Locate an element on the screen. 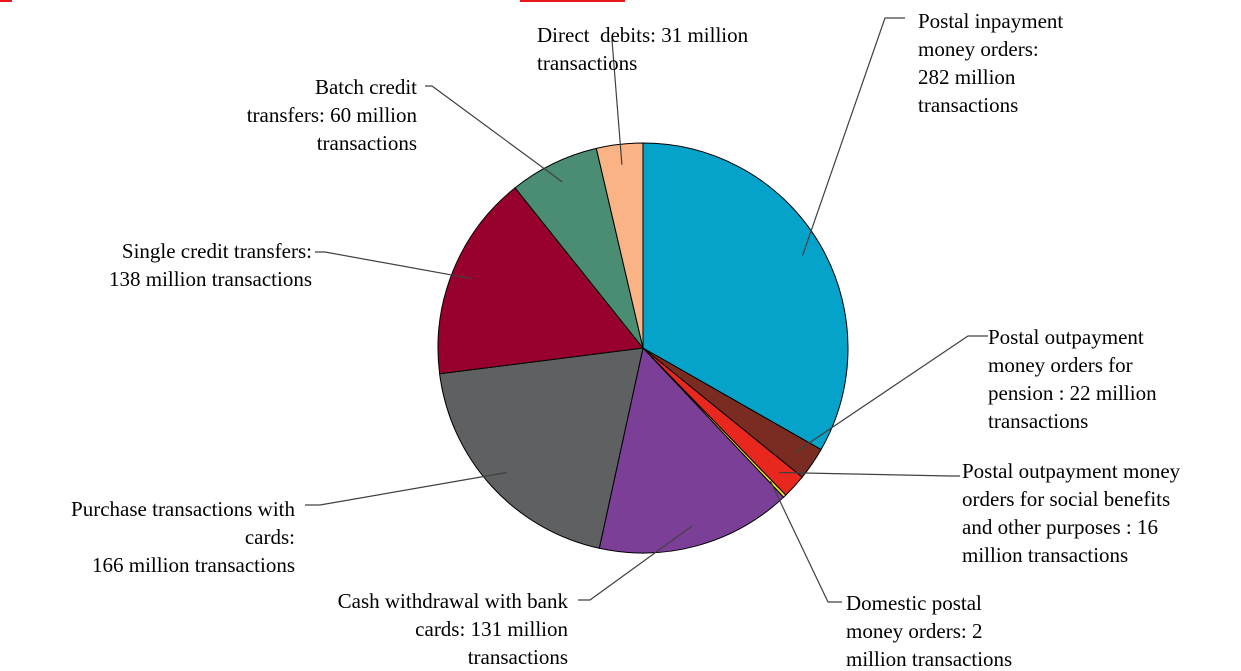 The width and height of the screenshot is (1241, 671). top-decorative-line is located at coordinates (620, 3).